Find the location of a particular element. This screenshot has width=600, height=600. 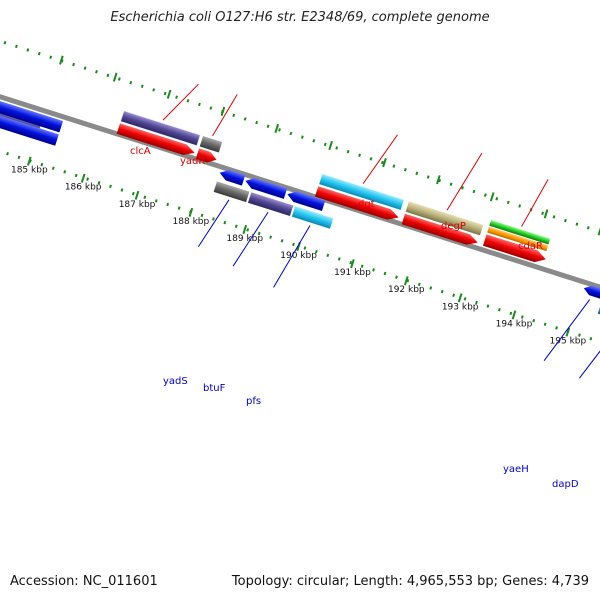

gene-degP is located at coordinates (440, 230).